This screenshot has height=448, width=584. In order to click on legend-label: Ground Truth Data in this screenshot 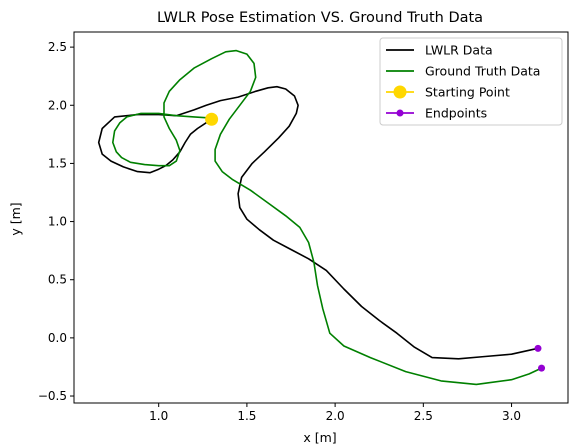, I will do `click(482, 71)`.